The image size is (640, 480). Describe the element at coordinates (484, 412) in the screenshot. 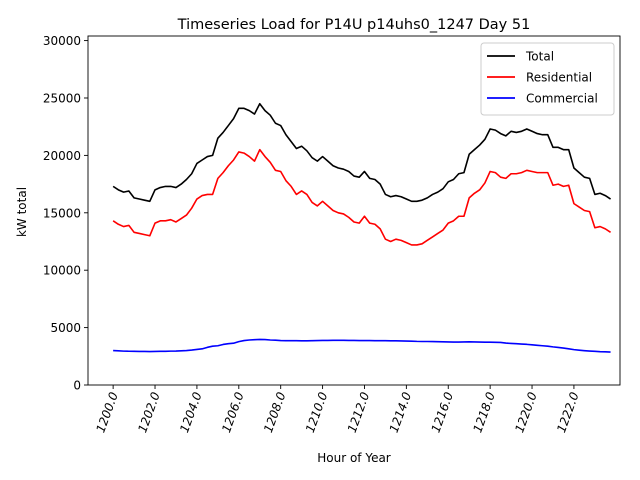

I see `x-tick-label: 1218.0` at that location.